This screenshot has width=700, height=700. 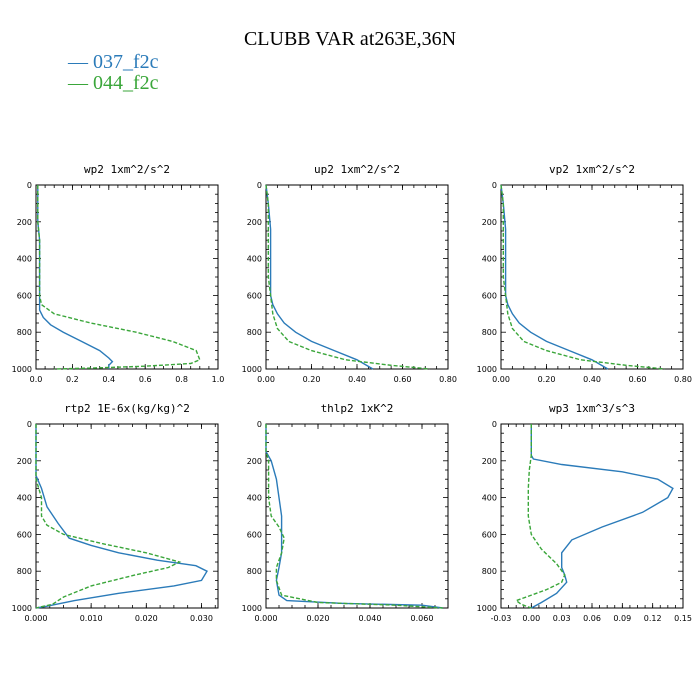 I want to click on legend-item-044: — 044_f2c, so click(x=113, y=83).